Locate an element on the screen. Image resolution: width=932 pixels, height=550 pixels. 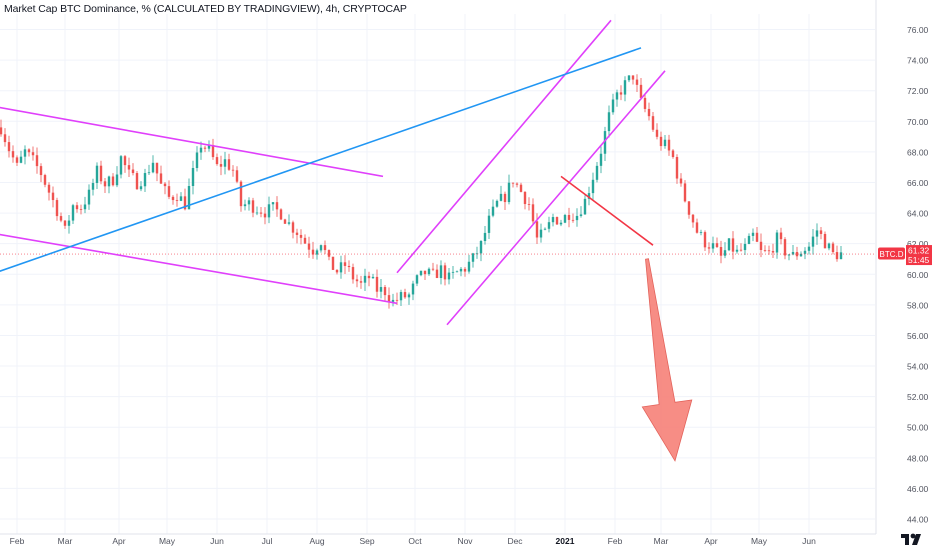
countdown-text: 51:45 is located at coordinates (919, 260).